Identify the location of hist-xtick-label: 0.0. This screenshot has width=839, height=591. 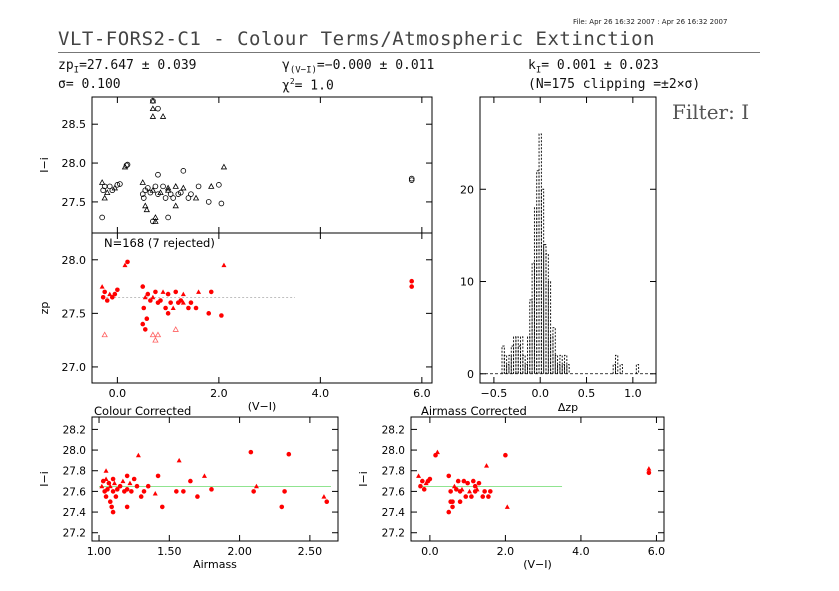
(540, 393).